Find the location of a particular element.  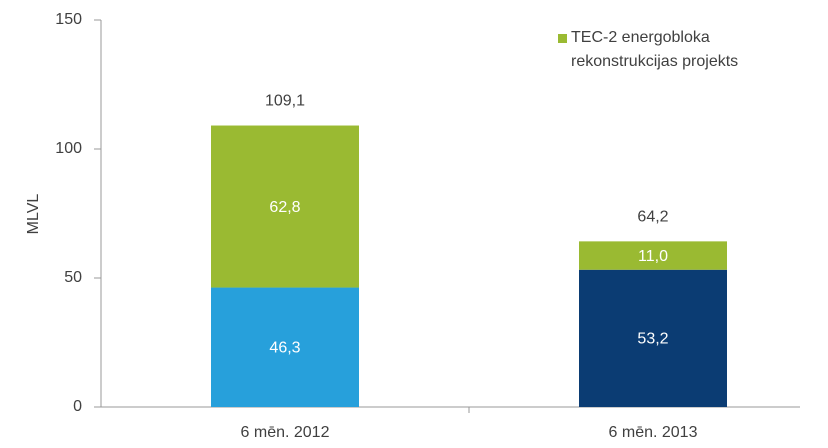

value-label: 11,0 is located at coordinates (653, 256).